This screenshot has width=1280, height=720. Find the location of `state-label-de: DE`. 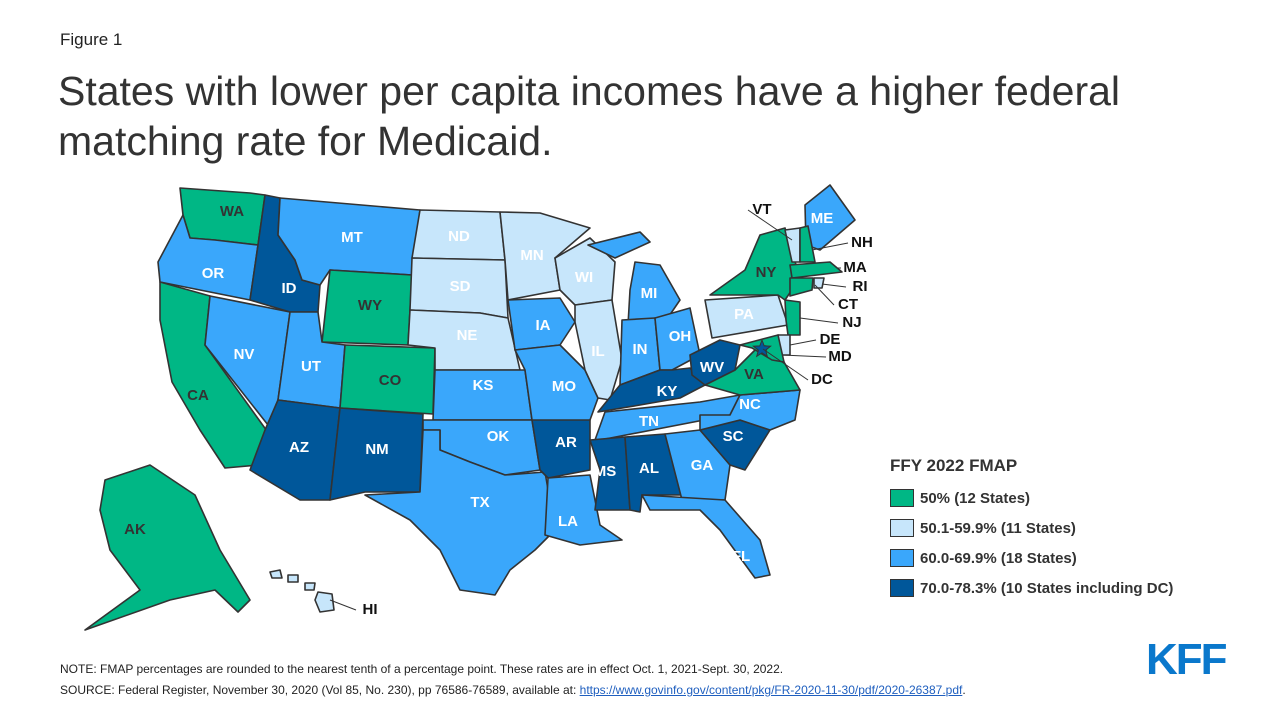

state-label-de: DE is located at coordinates (830, 339).